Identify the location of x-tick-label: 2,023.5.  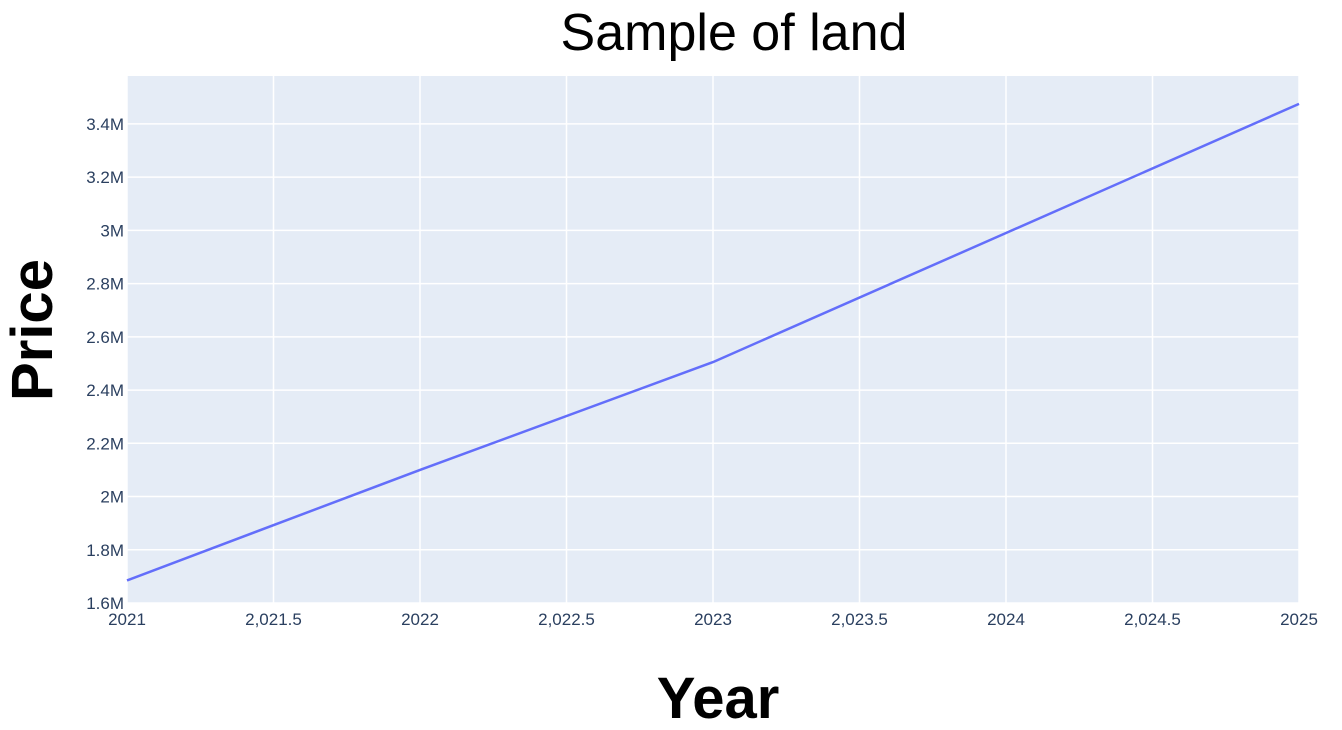
(859, 619).